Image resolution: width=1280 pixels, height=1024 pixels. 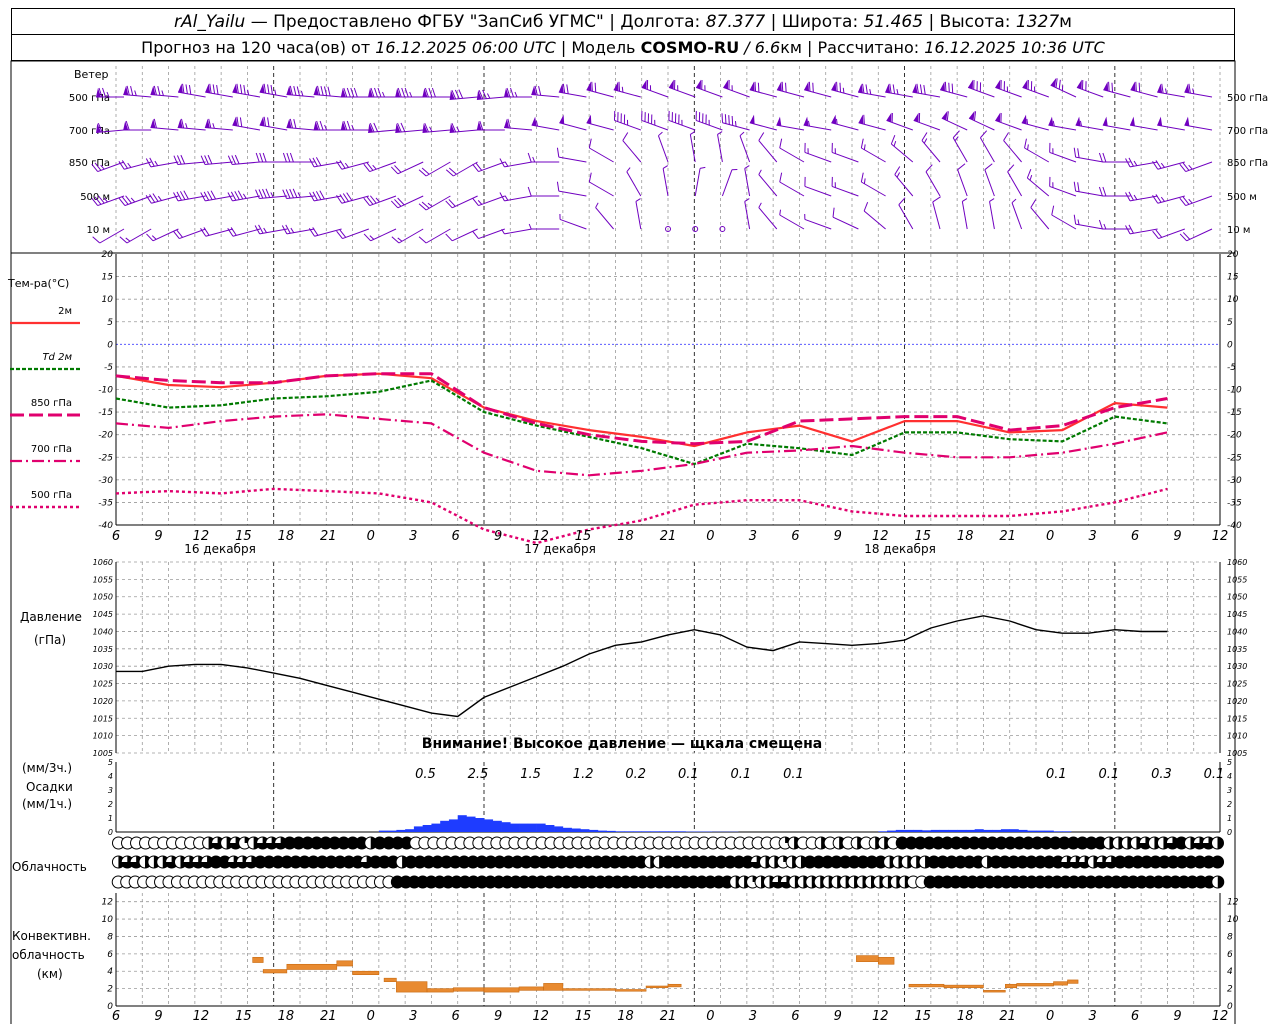 What do you see at coordinates (1229, 818) in the screenshot?
I see `precip-tick-right: 1` at bounding box center [1229, 818].